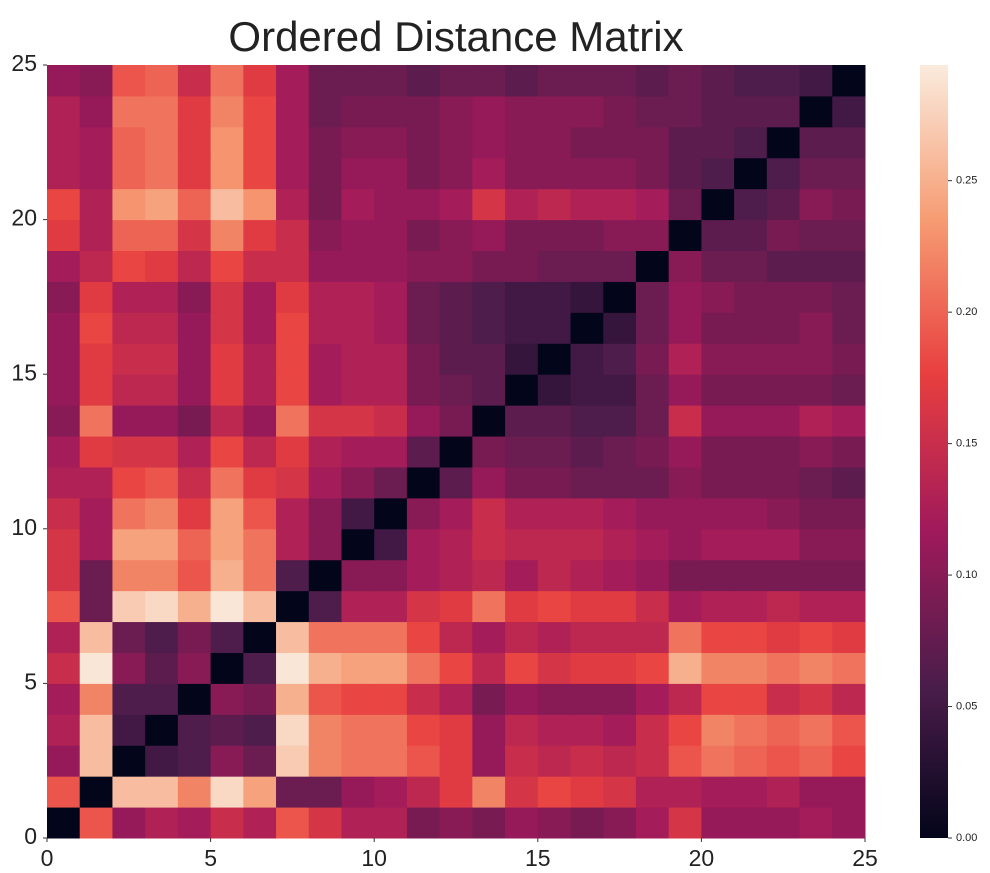 The width and height of the screenshot is (990, 873). Describe the element at coordinates (966, 444) in the screenshot. I see `colorbar-tick-label: 0.15` at that location.